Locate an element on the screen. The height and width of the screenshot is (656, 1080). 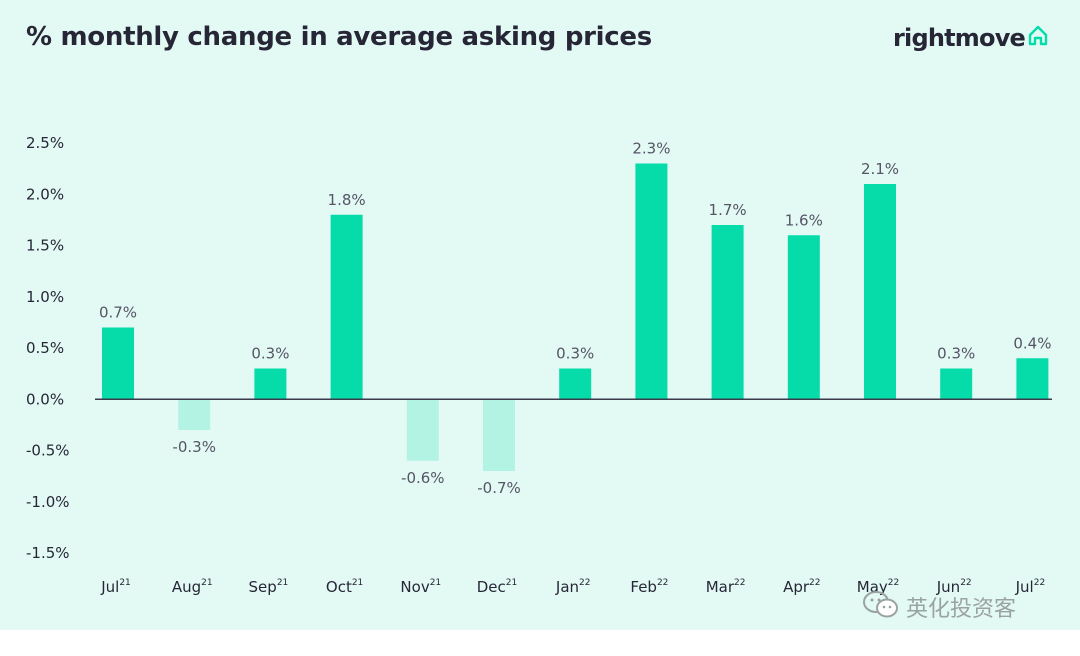
x-tick-label: Jan22 is located at coordinates (573, 587).